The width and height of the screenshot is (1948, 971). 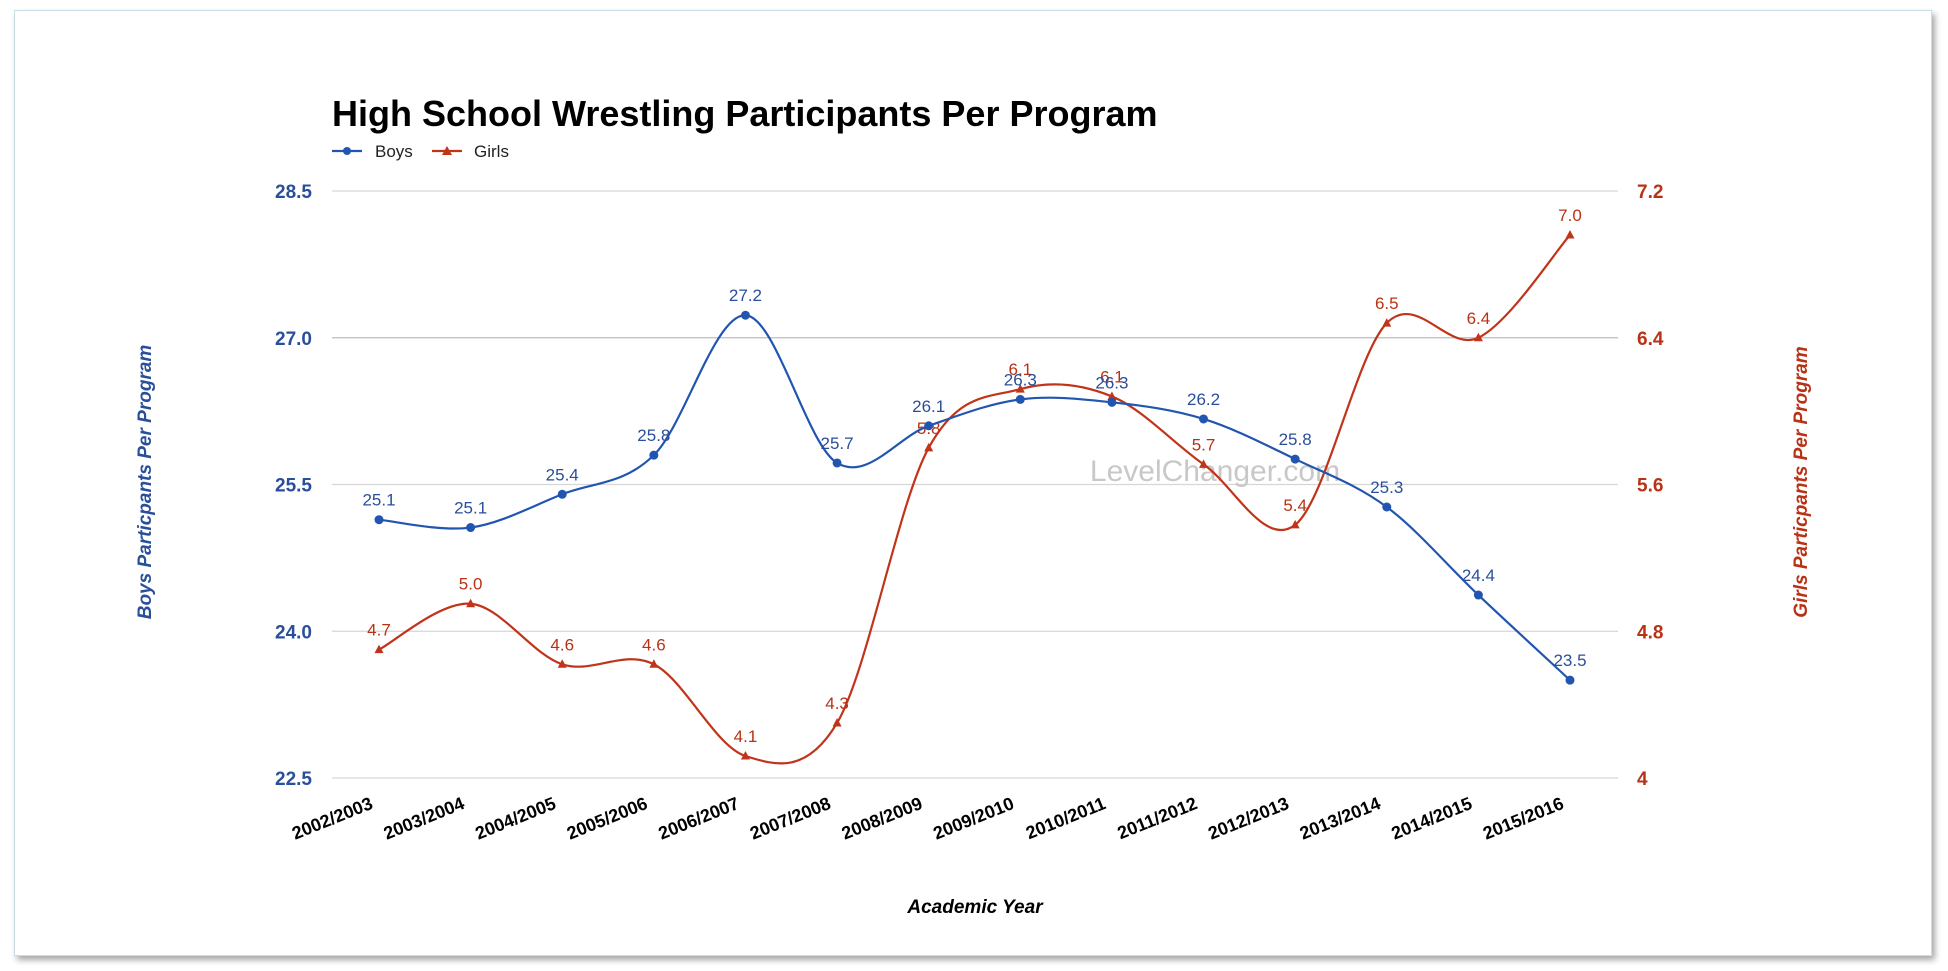 What do you see at coordinates (1801, 481) in the screenshot?
I see `right-axis-title: Girls Particpants Per Program` at bounding box center [1801, 481].